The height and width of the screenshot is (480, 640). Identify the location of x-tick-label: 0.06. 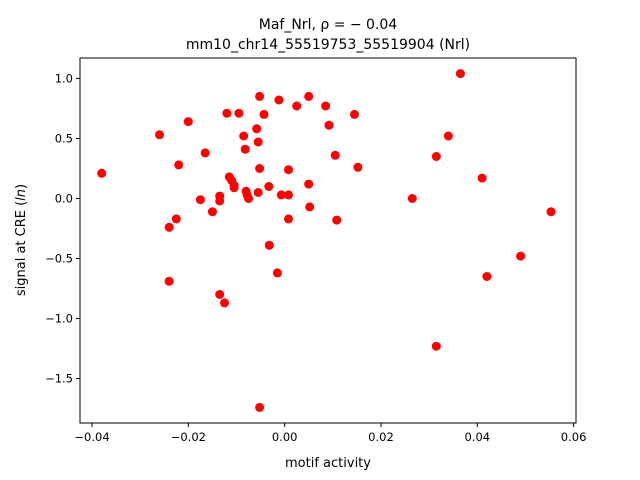
(574, 437).